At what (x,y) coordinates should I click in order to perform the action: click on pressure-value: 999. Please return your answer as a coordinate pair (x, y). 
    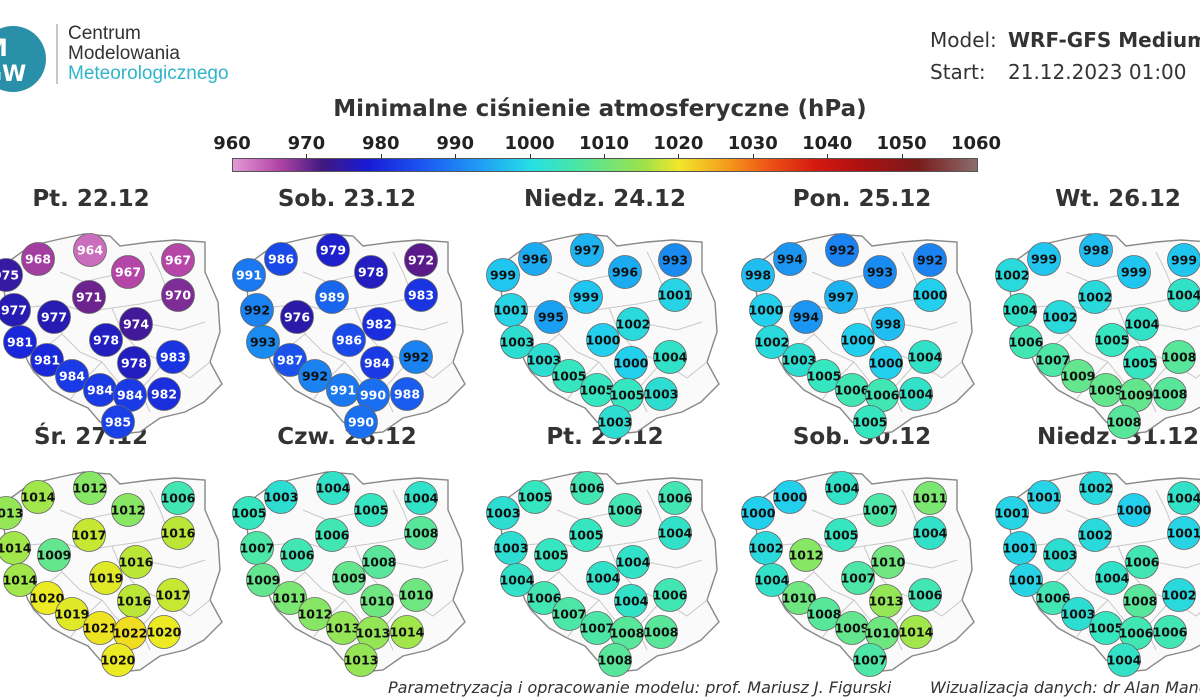
    Looking at the image, I should click on (1044, 259).